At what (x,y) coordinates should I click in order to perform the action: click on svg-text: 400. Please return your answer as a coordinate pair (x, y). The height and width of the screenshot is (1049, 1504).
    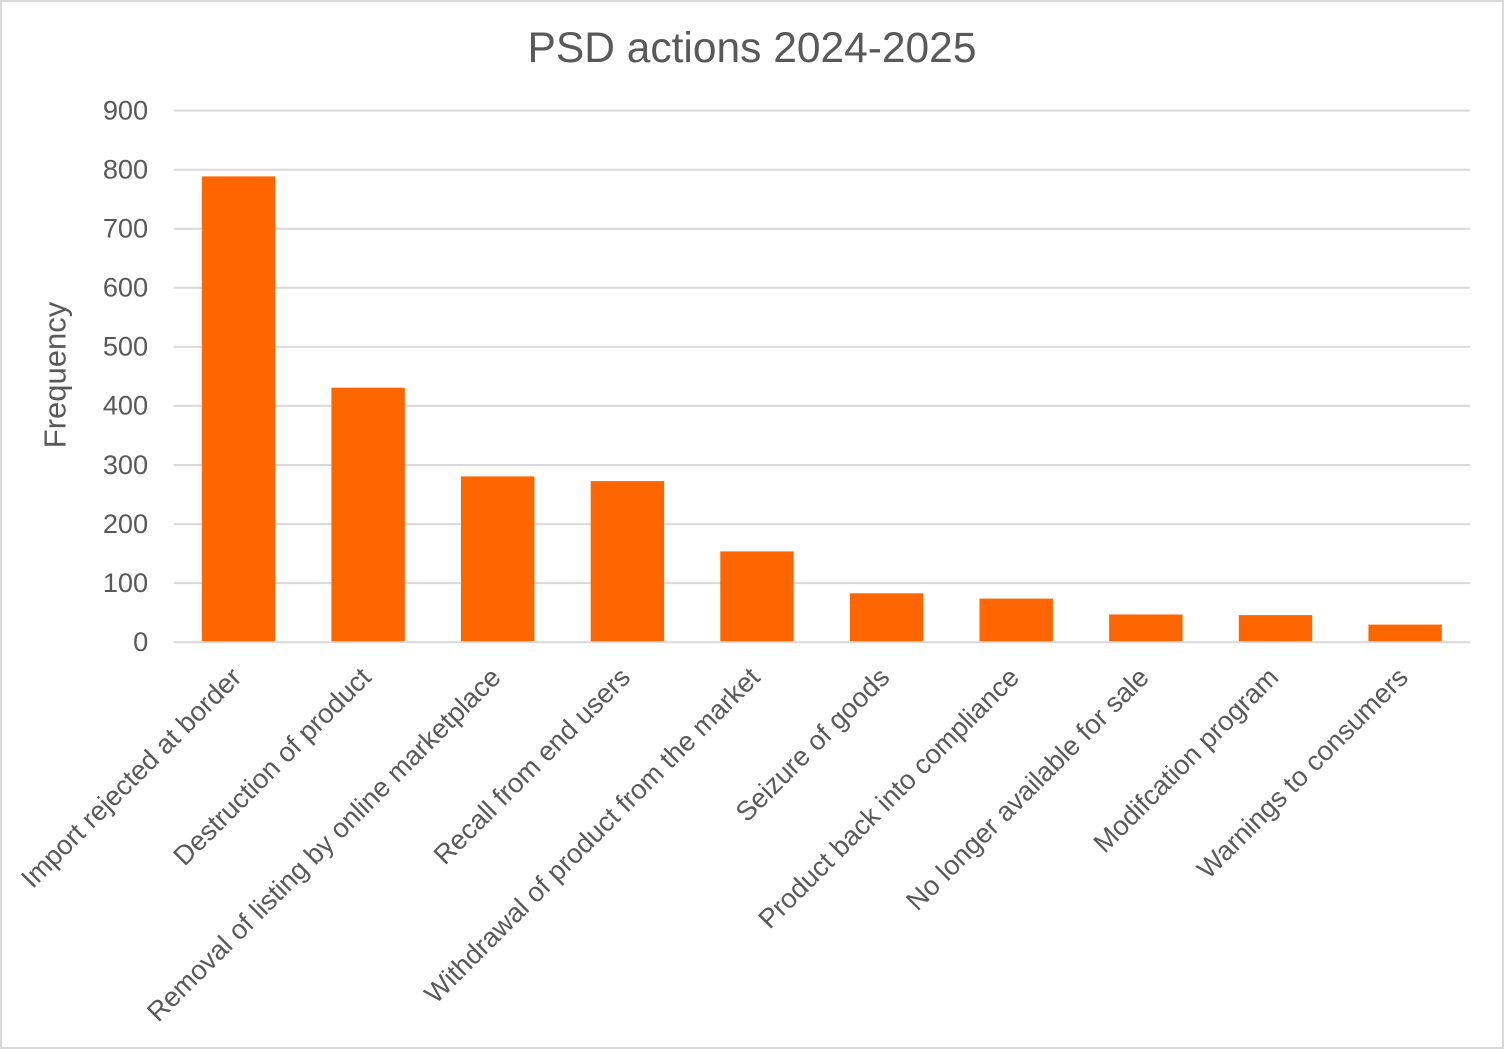
    Looking at the image, I should click on (125, 405).